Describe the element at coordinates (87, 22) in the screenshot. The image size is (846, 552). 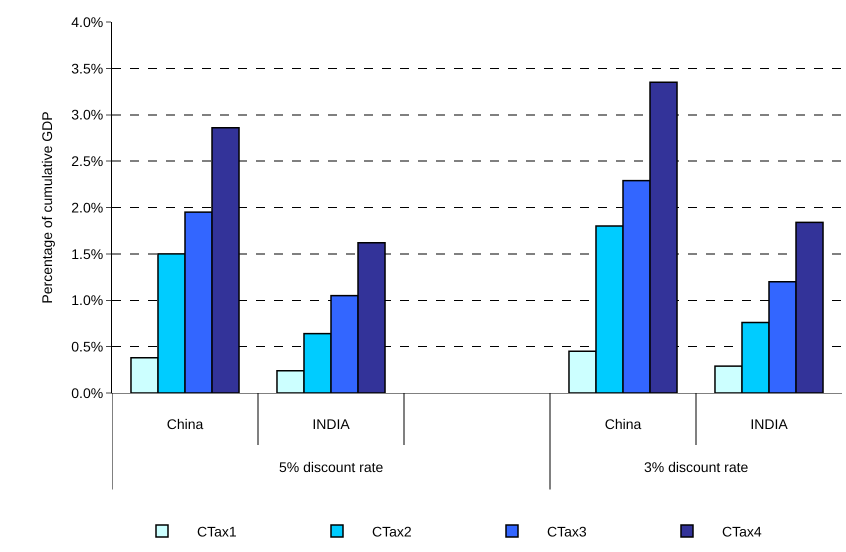
I see `y-tick-label: 4.0%` at that location.